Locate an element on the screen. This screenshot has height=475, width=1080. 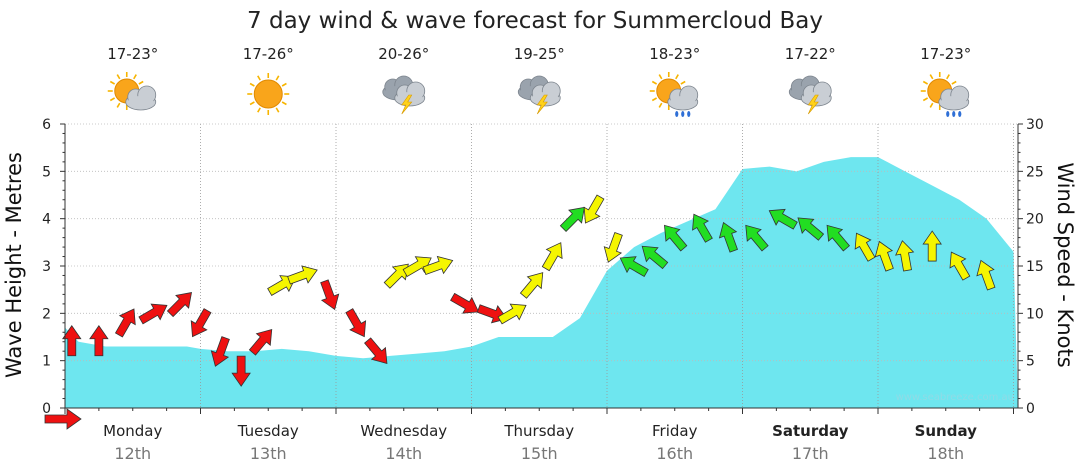
y-tick-label-right: 30 is located at coordinates (1035, 125).